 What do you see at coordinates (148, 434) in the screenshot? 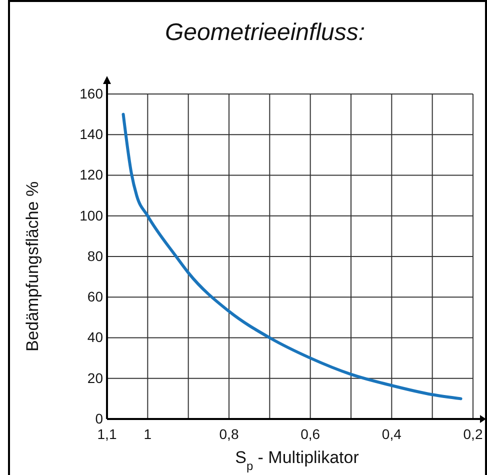
I see `x-tick-label: 1` at bounding box center [148, 434].